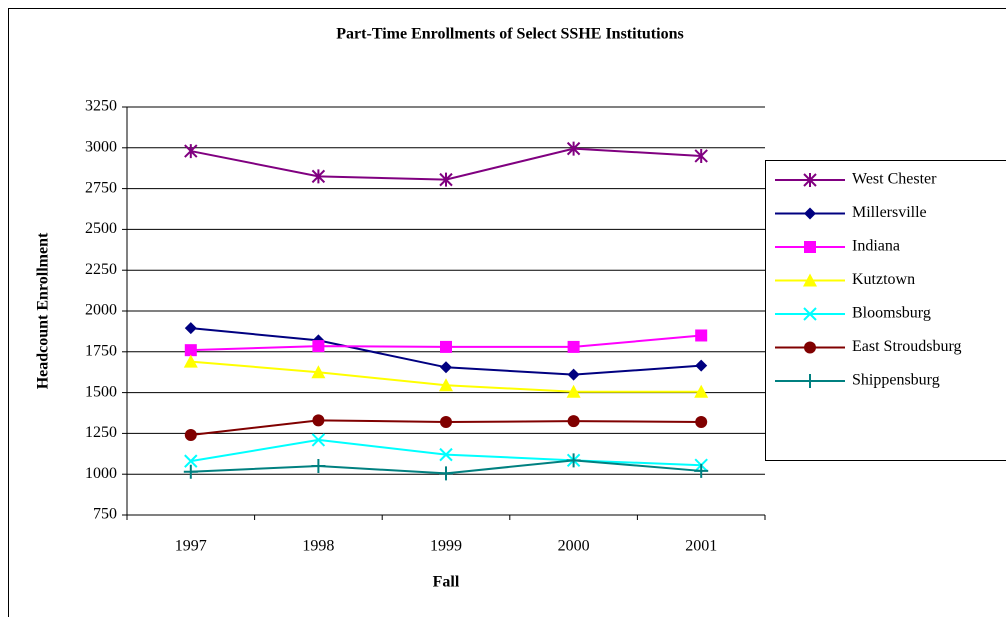  What do you see at coordinates (101, 391) in the screenshot?
I see `y-tick-label: 1500` at bounding box center [101, 391].